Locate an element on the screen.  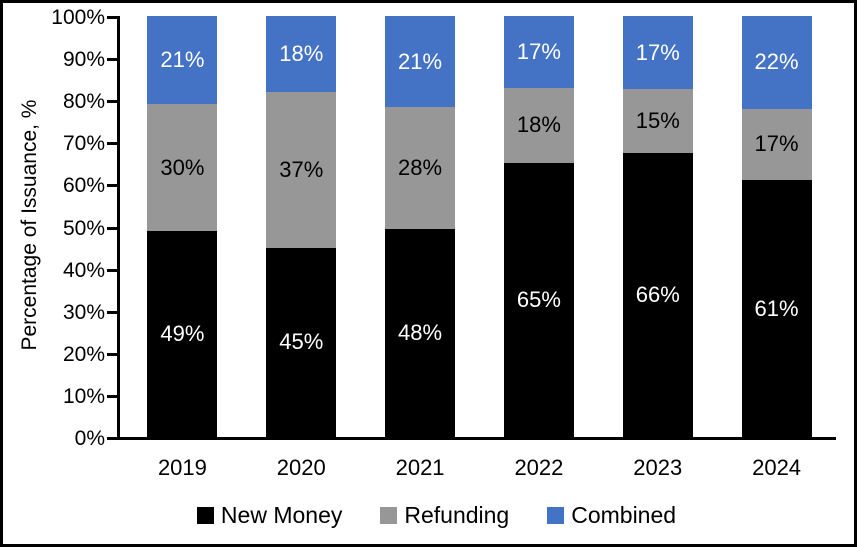
y-axis-line is located at coordinates (118, 228).